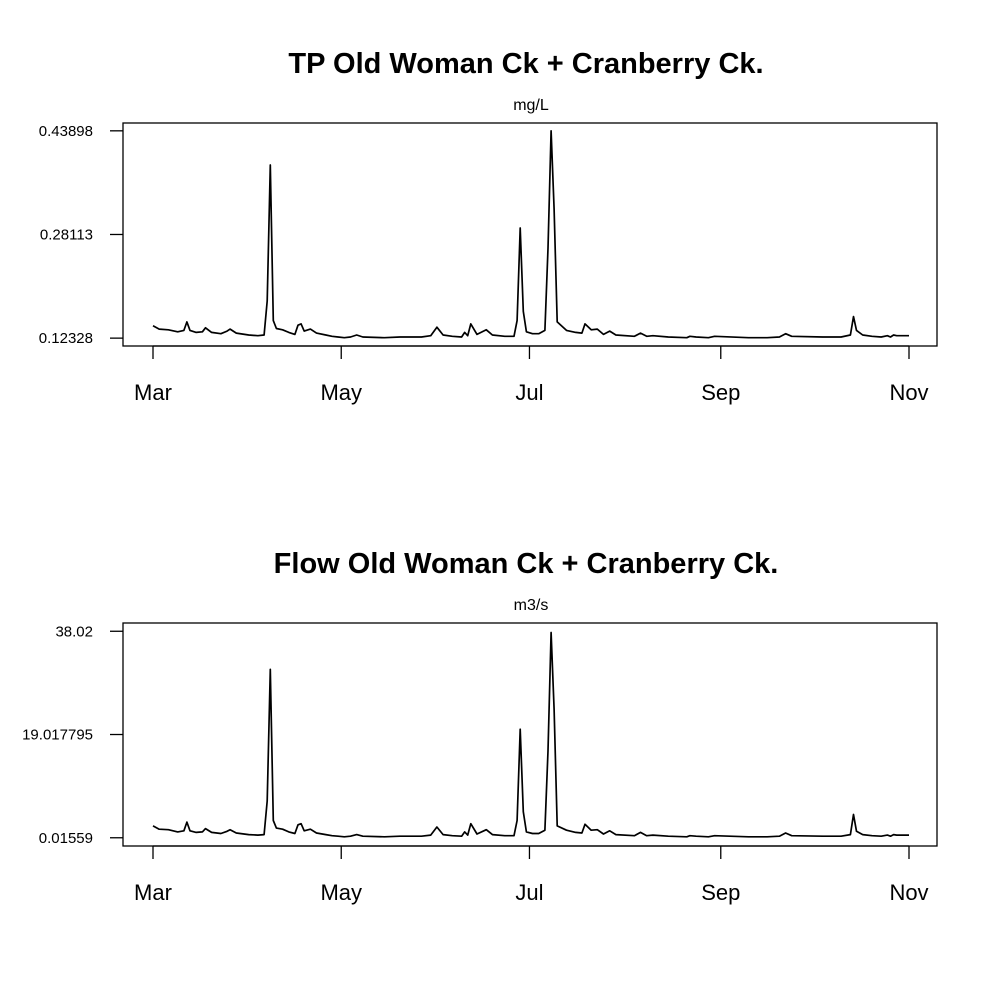  I want to click on chart-subtitle: m3/s, so click(531, 605).